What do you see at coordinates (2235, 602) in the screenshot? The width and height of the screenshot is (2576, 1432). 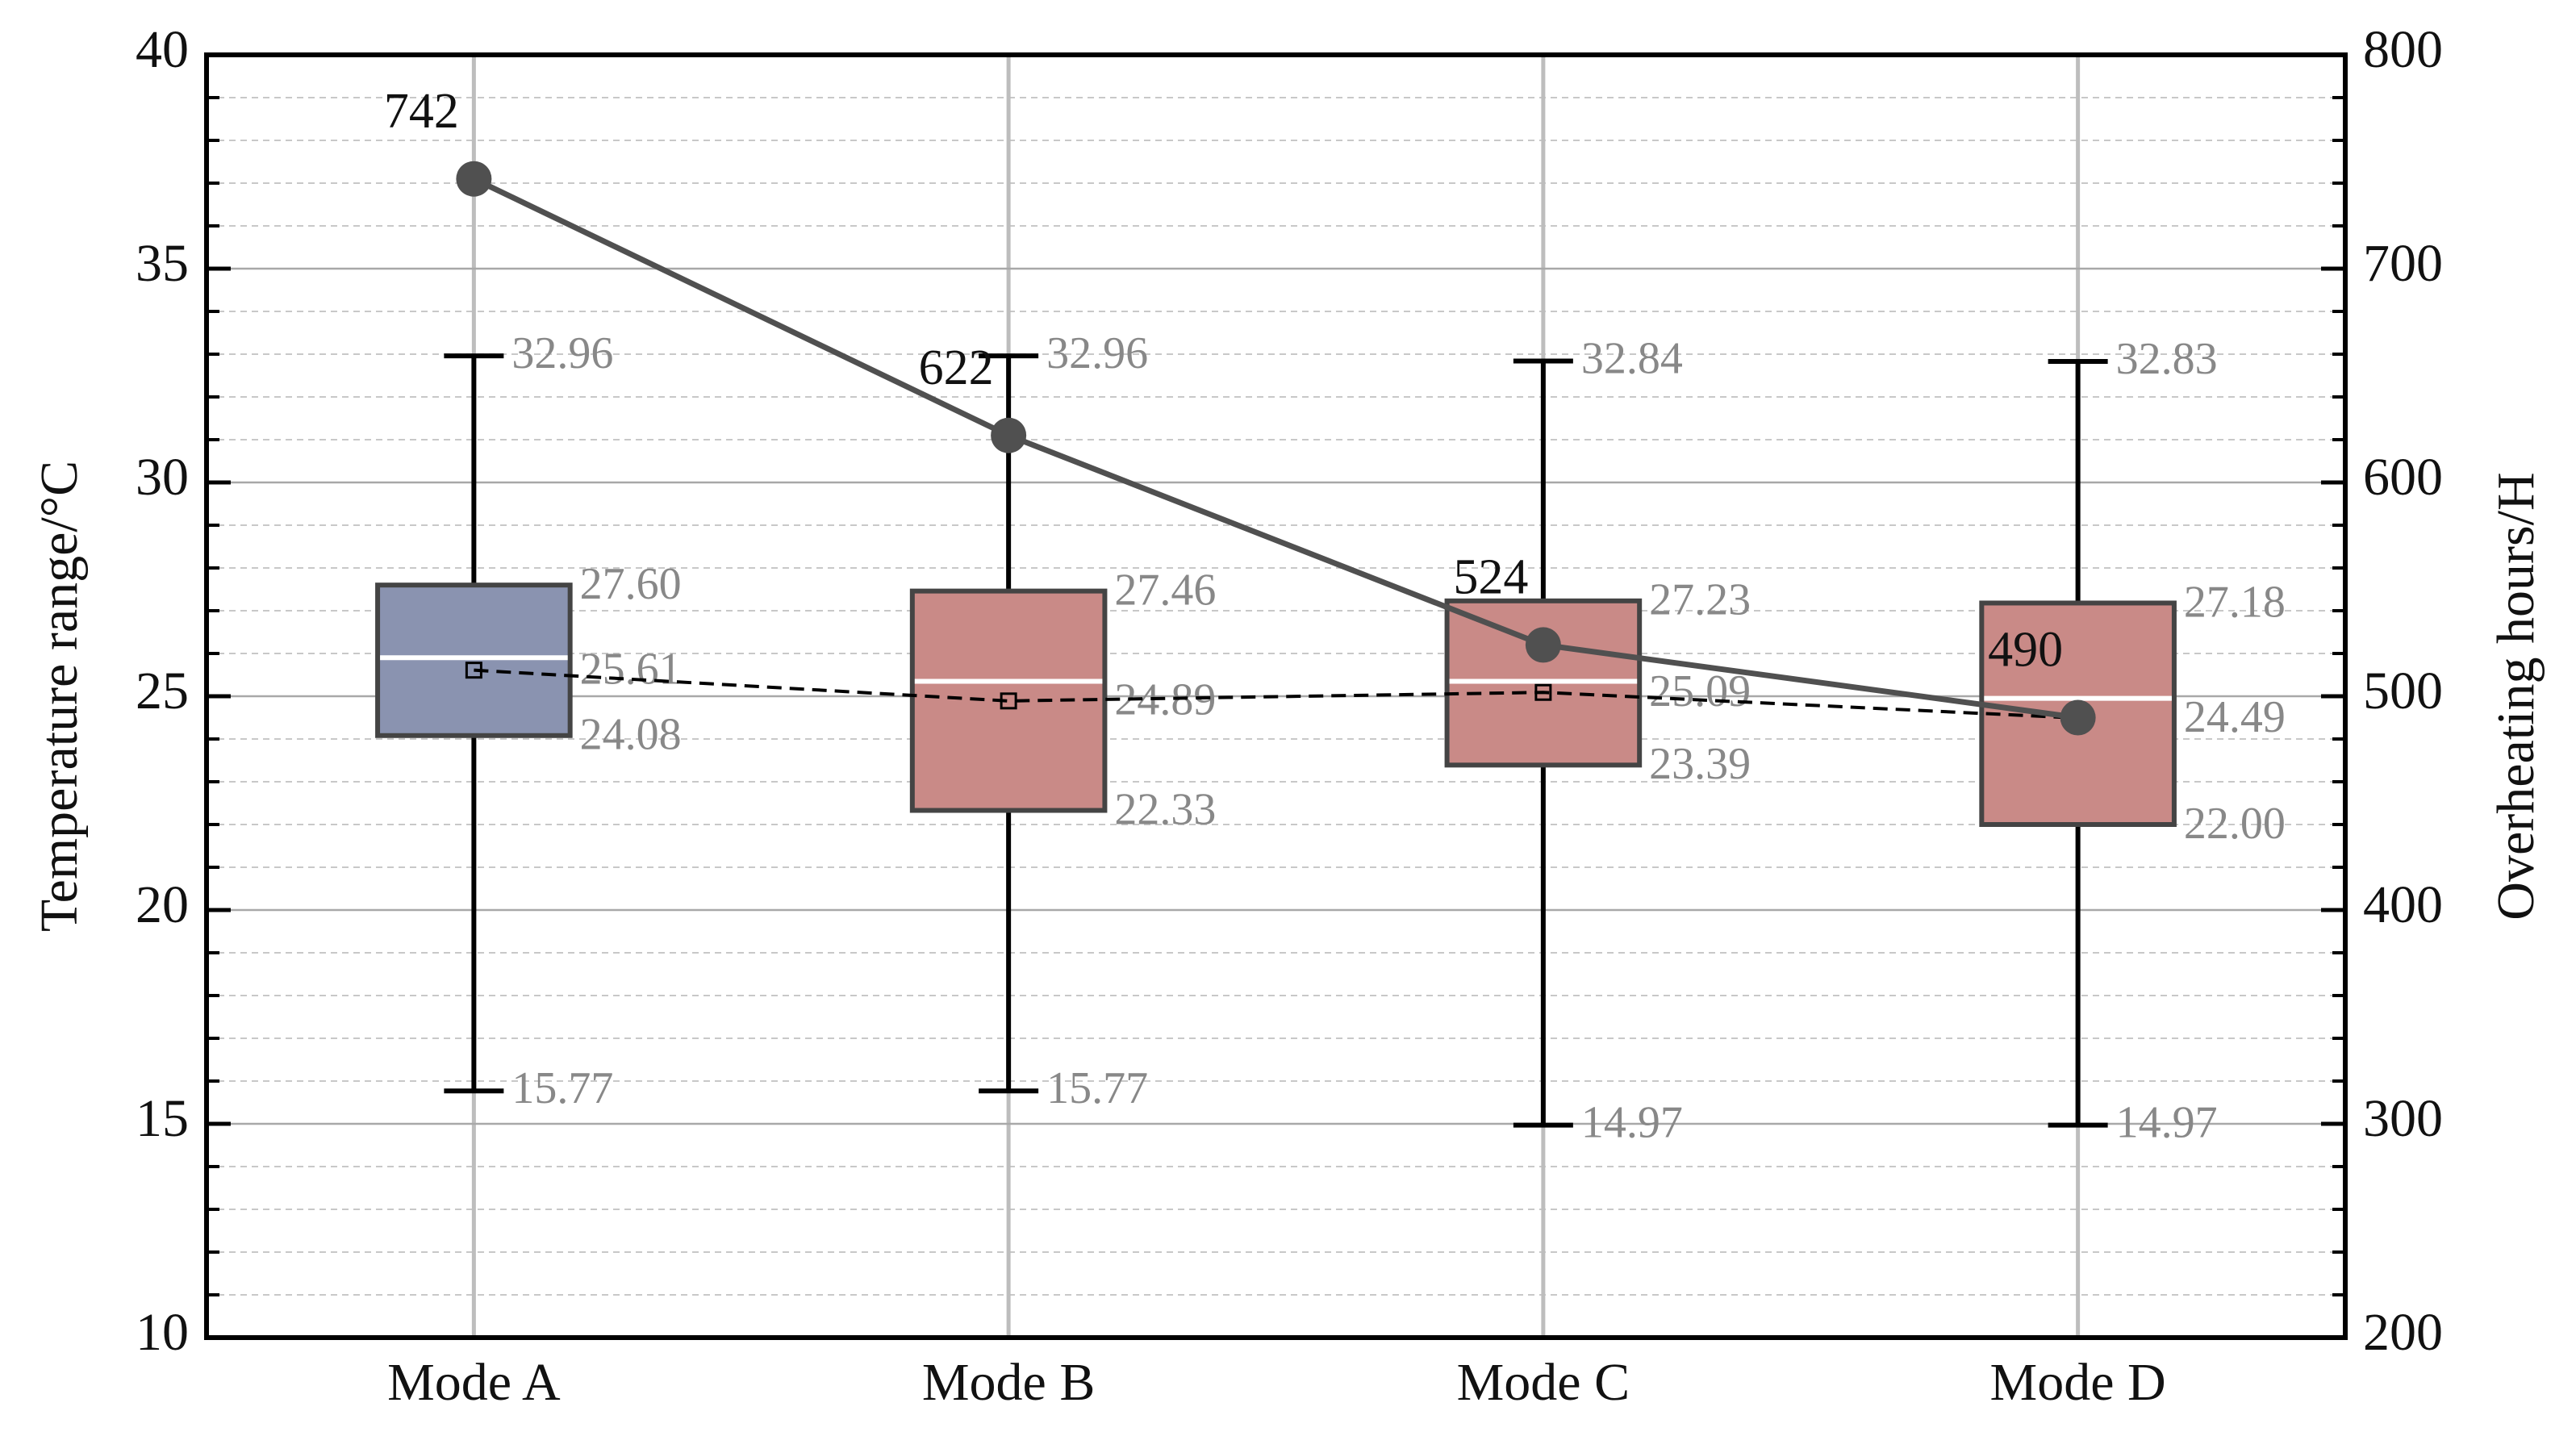 I see `value-label: 27.18` at bounding box center [2235, 602].